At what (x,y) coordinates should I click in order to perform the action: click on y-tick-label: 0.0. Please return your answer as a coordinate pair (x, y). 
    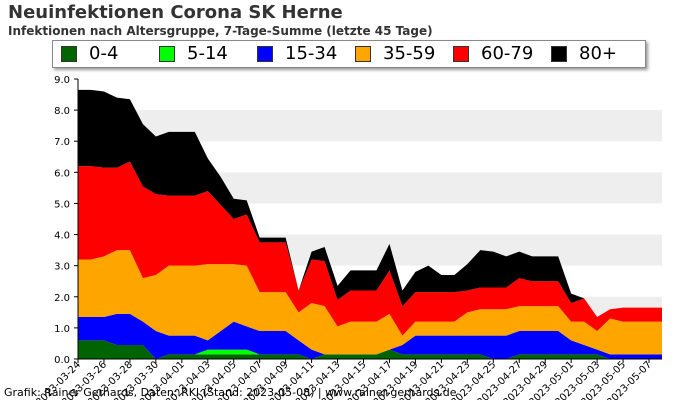
    Looking at the image, I should click on (62, 360).